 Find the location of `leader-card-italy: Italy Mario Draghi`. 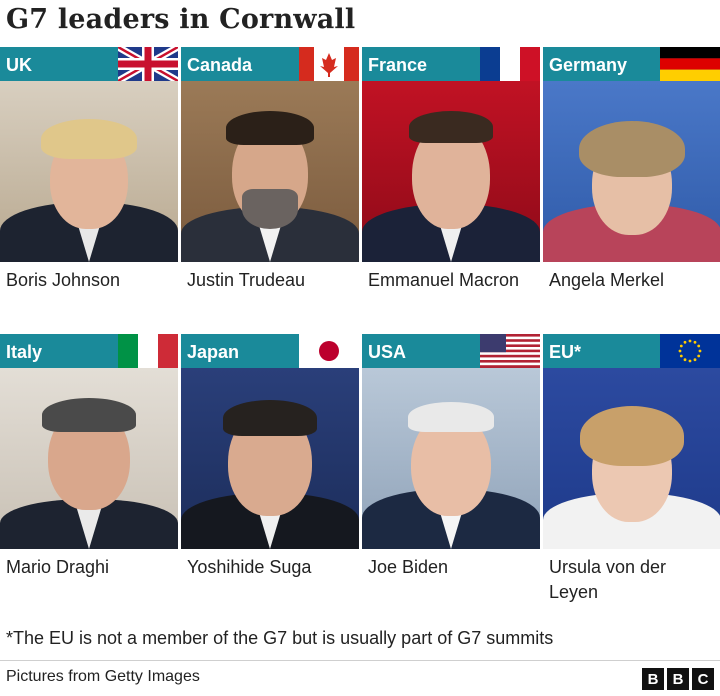

leader-card-italy: Italy Mario Draghi is located at coordinates (89, 457).